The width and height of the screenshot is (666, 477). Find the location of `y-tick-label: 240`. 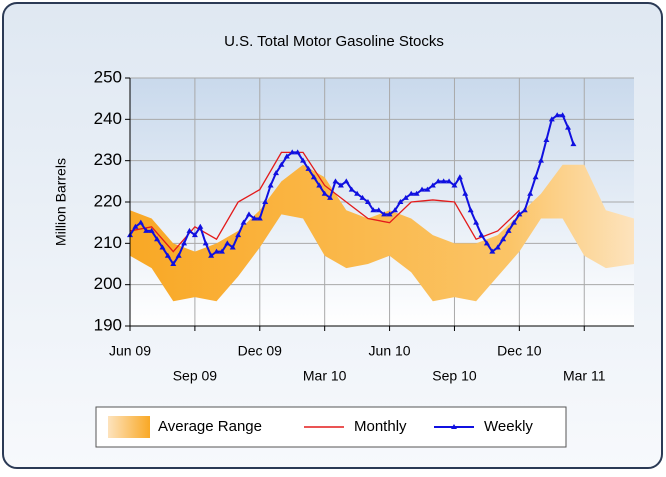

y-tick-label: 240 is located at coordinates (108, 118).